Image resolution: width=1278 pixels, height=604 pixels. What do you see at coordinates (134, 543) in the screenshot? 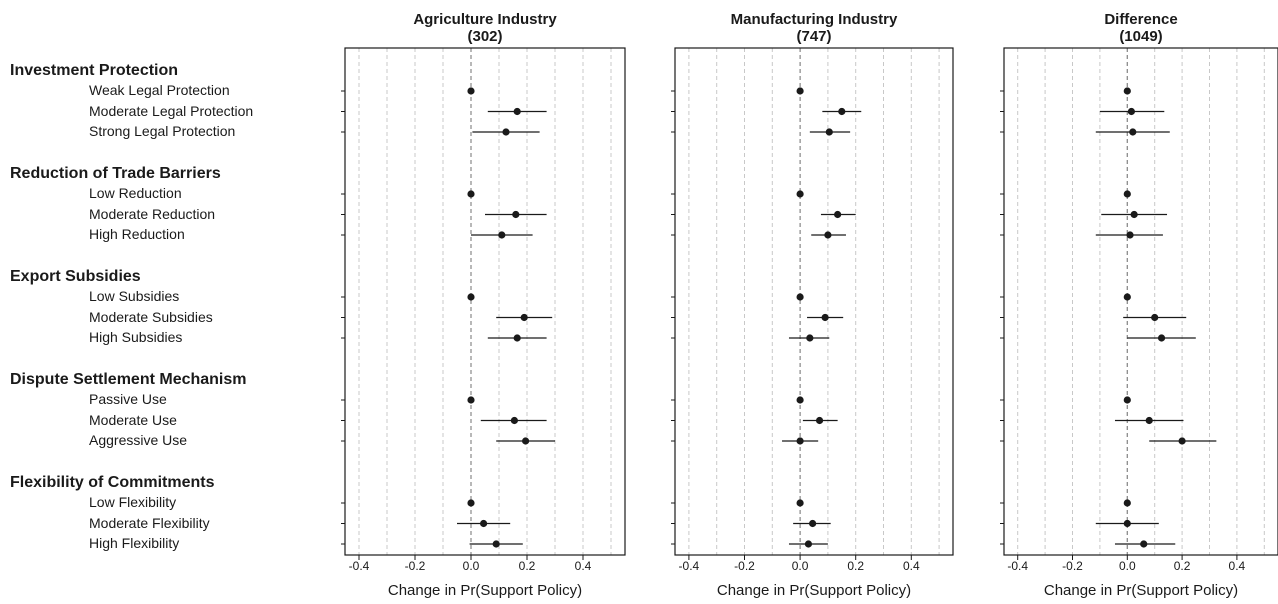
I see `level-label: High Flexibility` at bounding box center [134, 543].